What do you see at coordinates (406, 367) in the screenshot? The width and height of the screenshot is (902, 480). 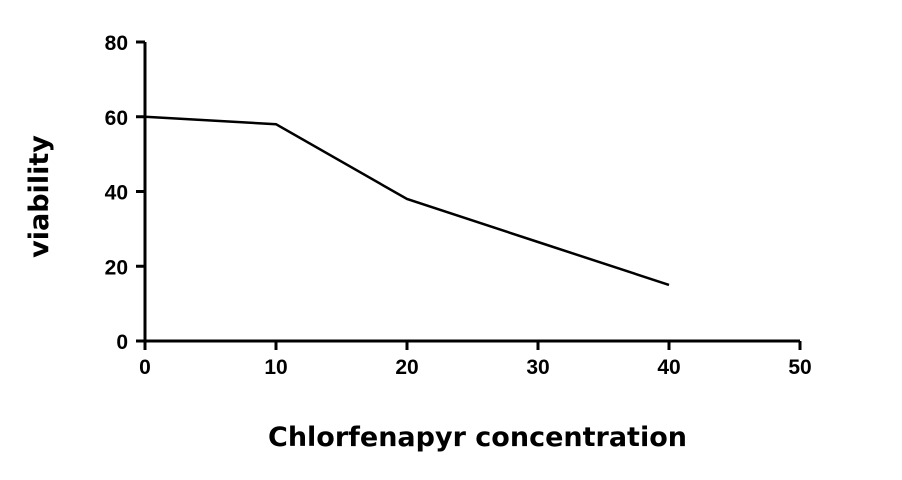 I see `x-tick-label: 20` at bounding box center [406, 367].